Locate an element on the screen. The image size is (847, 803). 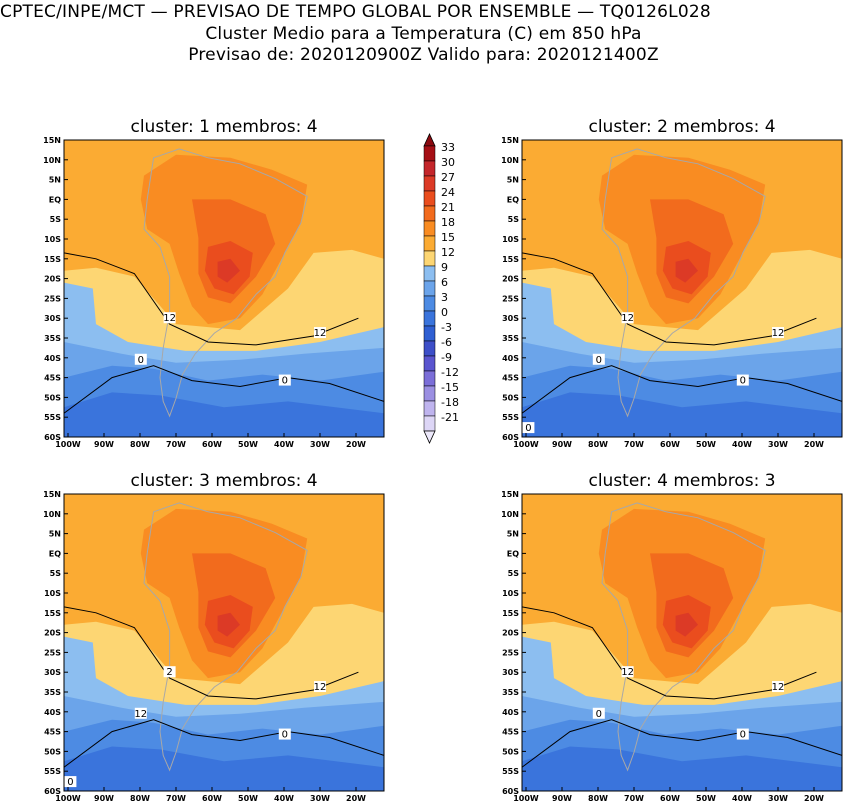
lat-label: 5S is located at coordinates (56, 573).